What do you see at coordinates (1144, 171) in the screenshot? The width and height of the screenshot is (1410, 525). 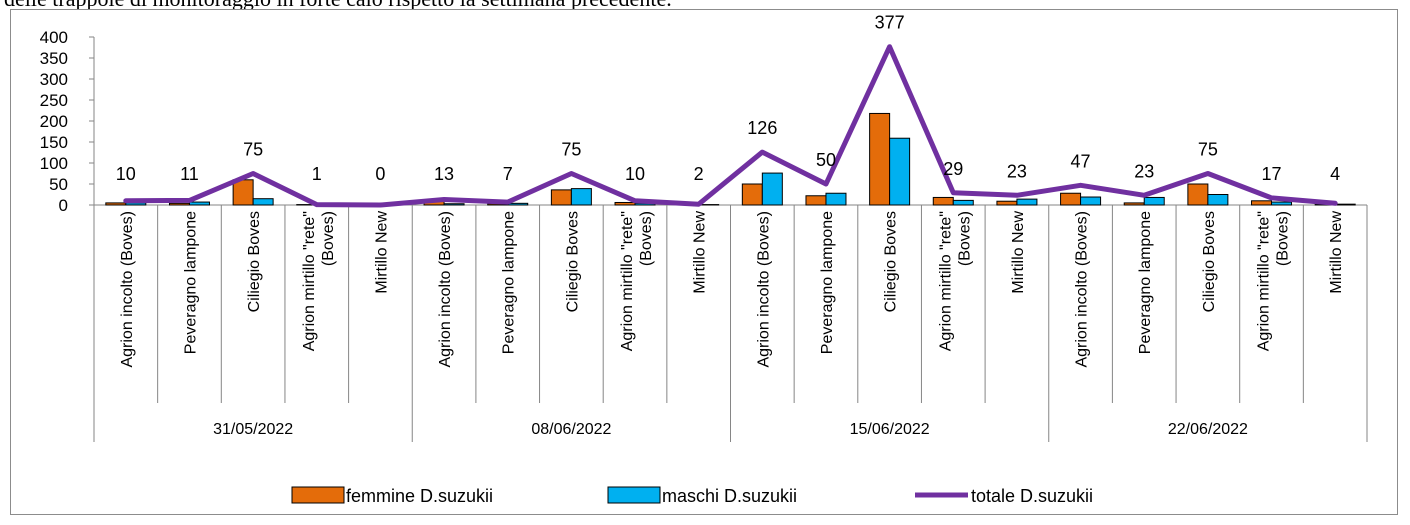 I see `data-label-totale: 23` at bounding box center [1144, 171].